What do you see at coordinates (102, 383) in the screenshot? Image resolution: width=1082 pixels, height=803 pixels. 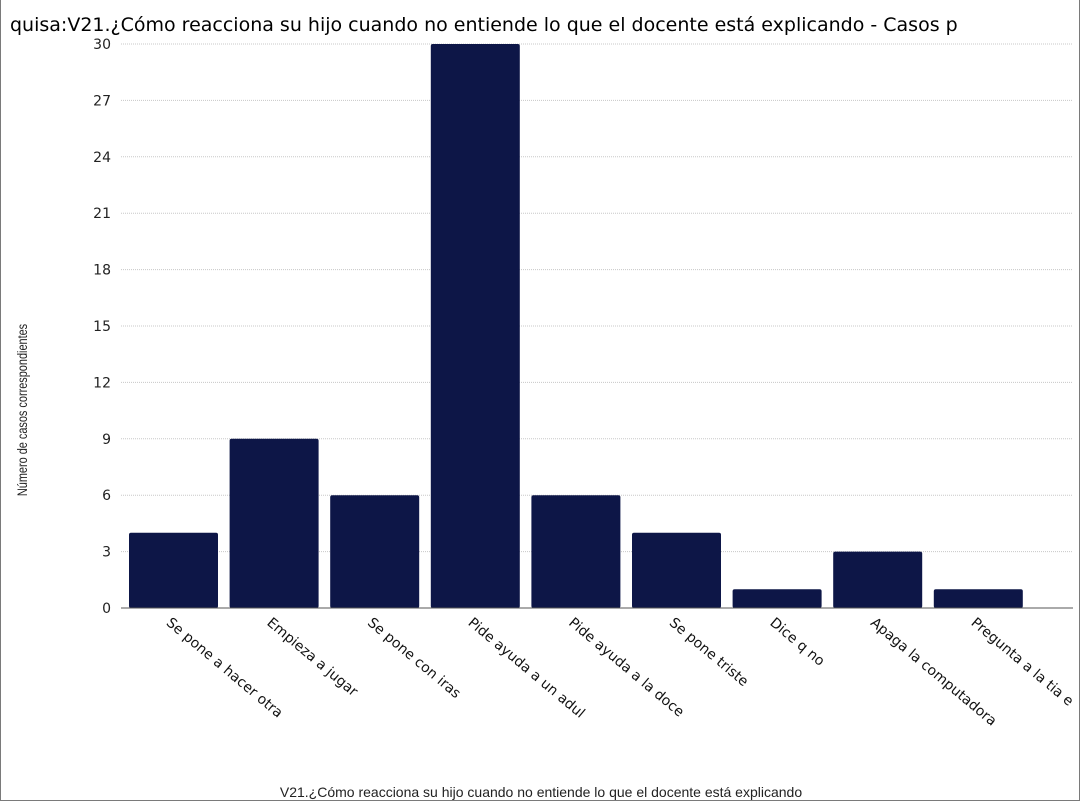 I see `y-tick-label: 12` at bounding box center [102, 383].